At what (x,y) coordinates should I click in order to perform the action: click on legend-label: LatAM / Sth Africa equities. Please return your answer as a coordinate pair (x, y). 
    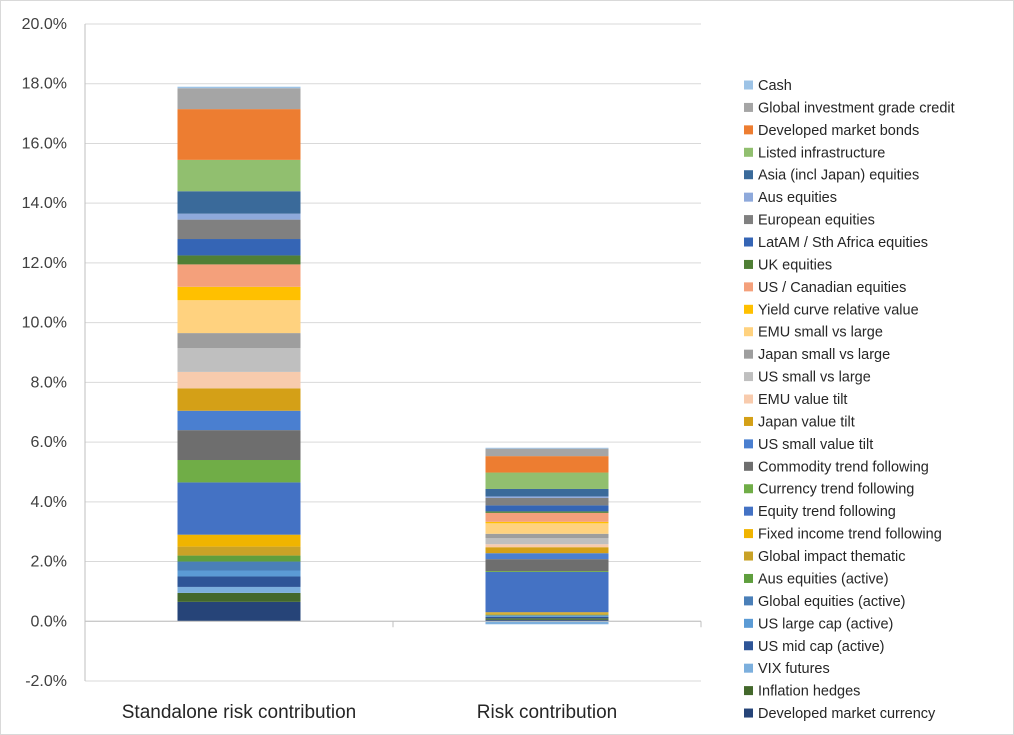
    Looking at the image, I should click on (843, 243).